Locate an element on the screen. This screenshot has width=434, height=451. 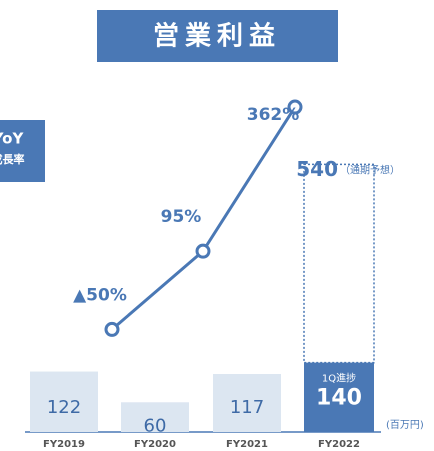
bar-value: 140 is located at coordinates (339, 398).